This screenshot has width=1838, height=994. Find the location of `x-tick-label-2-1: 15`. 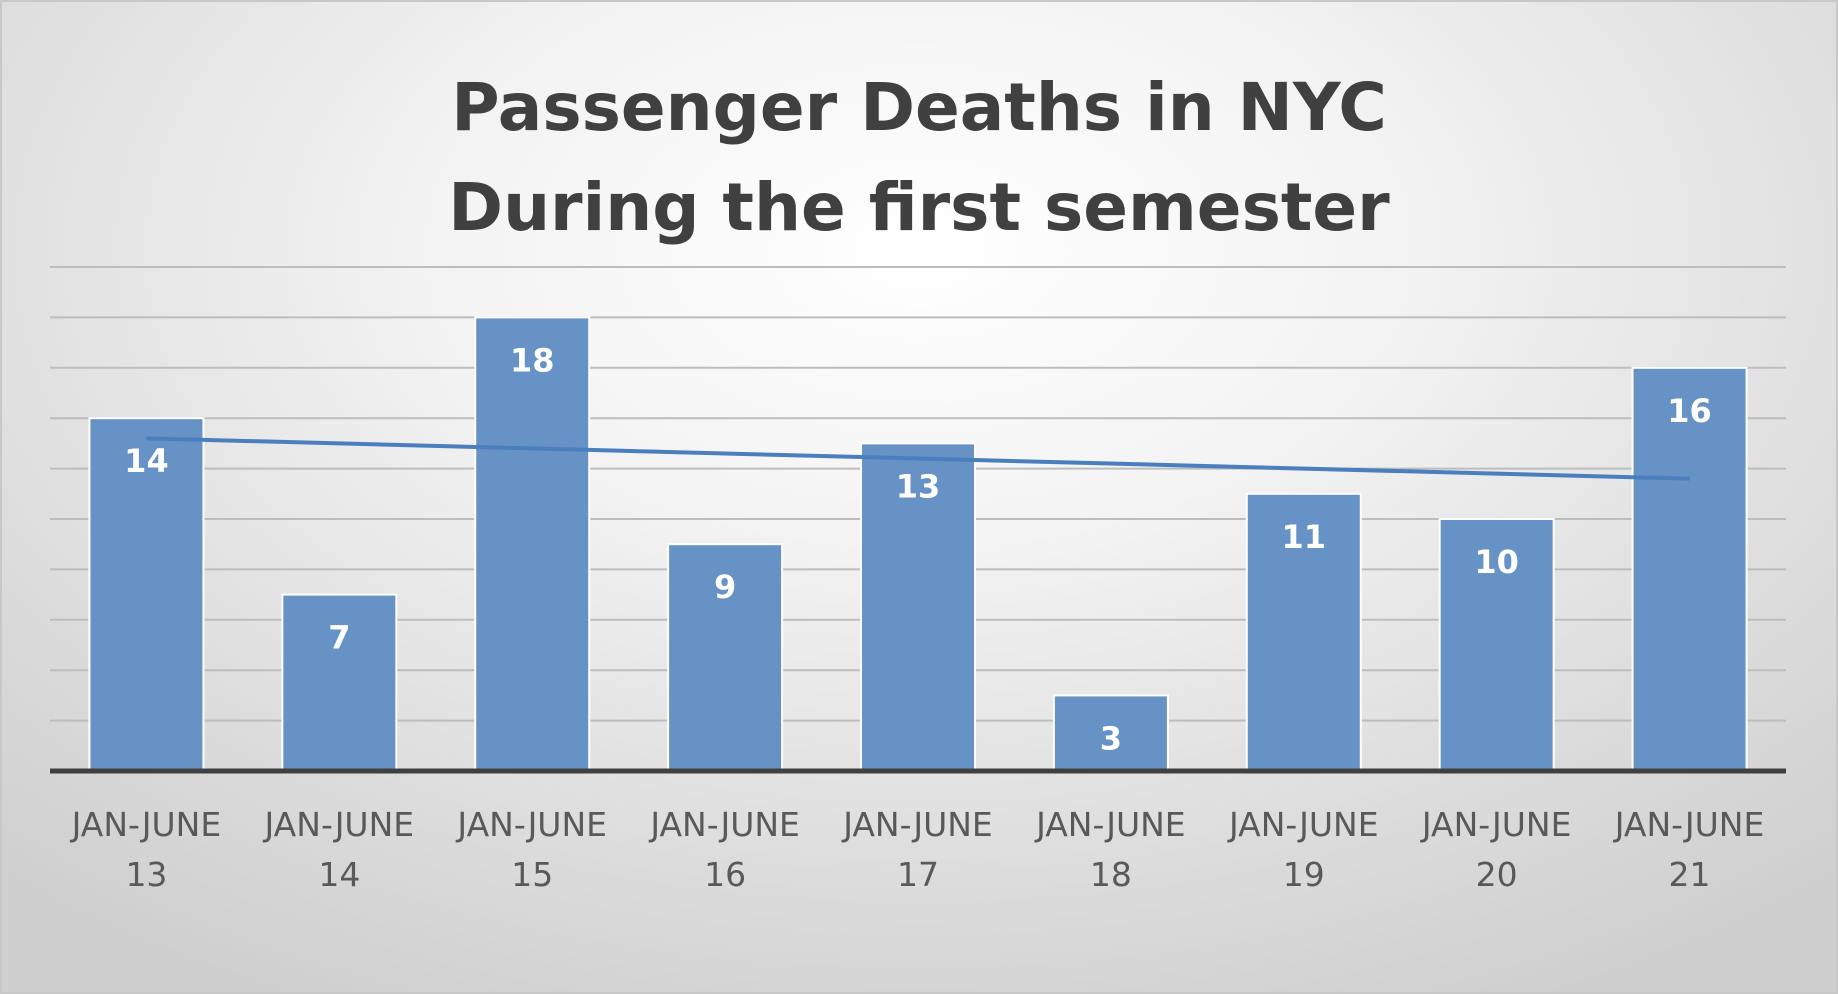

x-tick-label-2-1: 15 is located at coordinates (532, 874).